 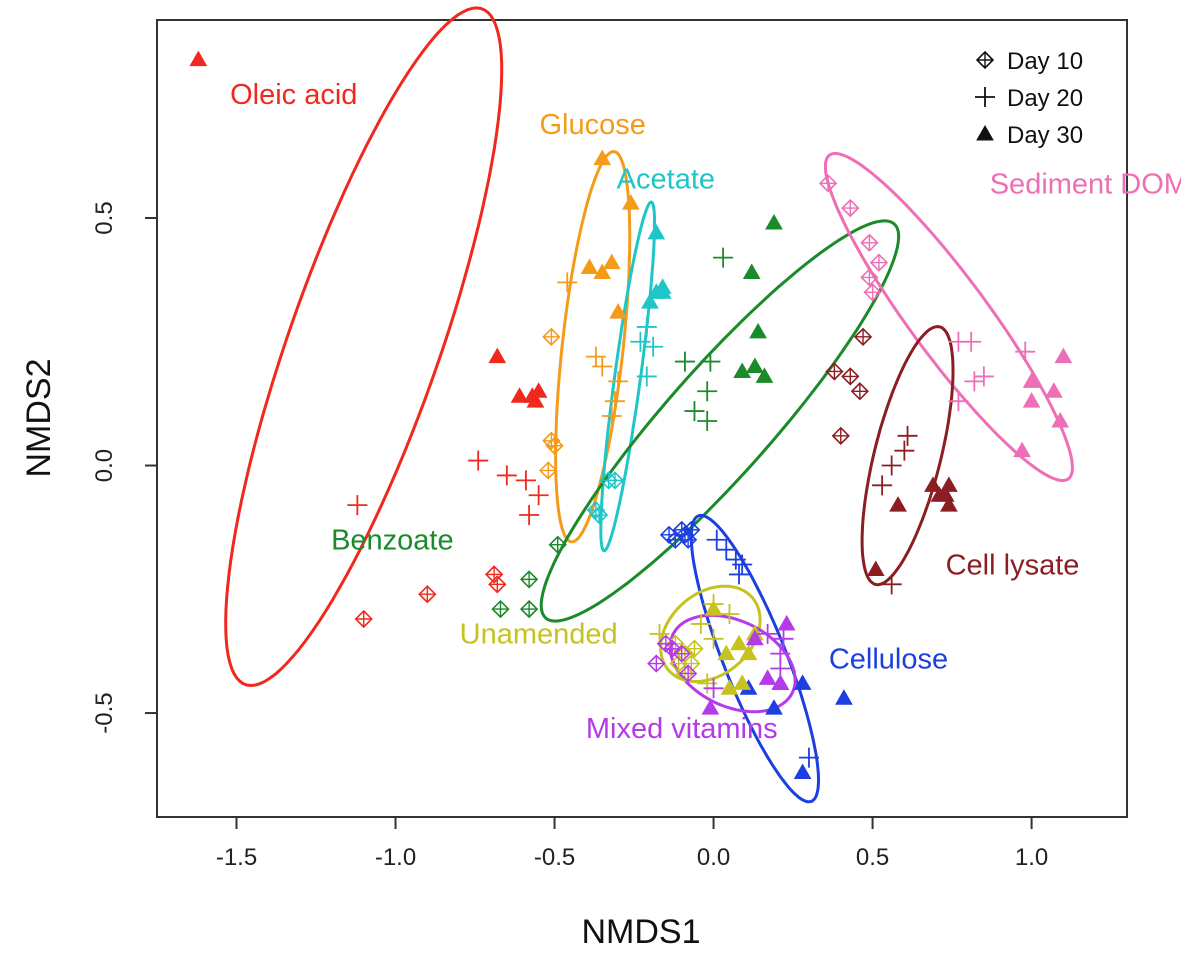 I want to click on x-tick-label: 0.5, so click(x=872, y=857).